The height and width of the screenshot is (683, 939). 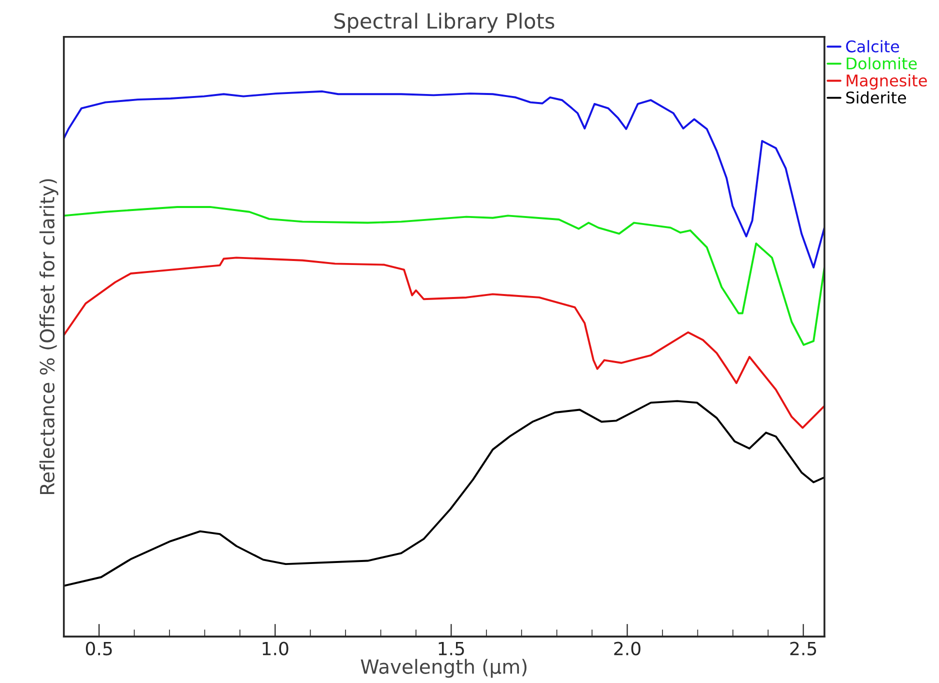 What do you see at coordinates (873, 46) in the screenshot?
I see `legend-label: Calcite` at bounding box center [873, 46].